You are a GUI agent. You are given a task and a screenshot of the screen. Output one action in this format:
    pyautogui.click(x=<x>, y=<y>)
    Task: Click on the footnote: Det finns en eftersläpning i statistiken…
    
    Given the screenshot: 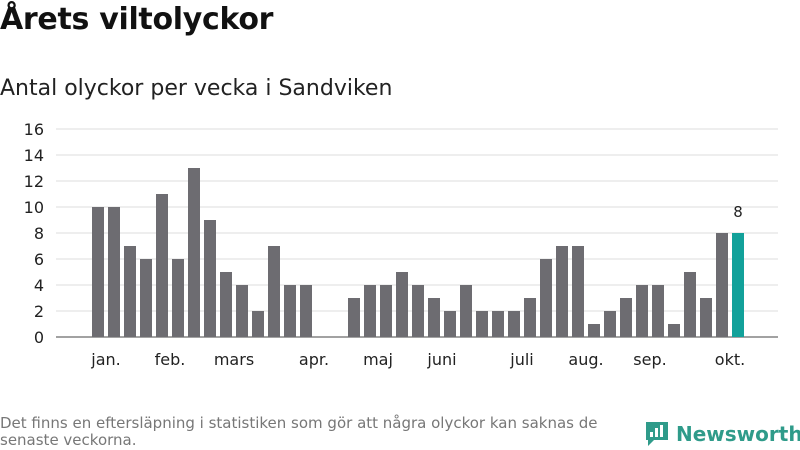 What is the action you would take?
    pyautogui.click(x=299, y=431)
    